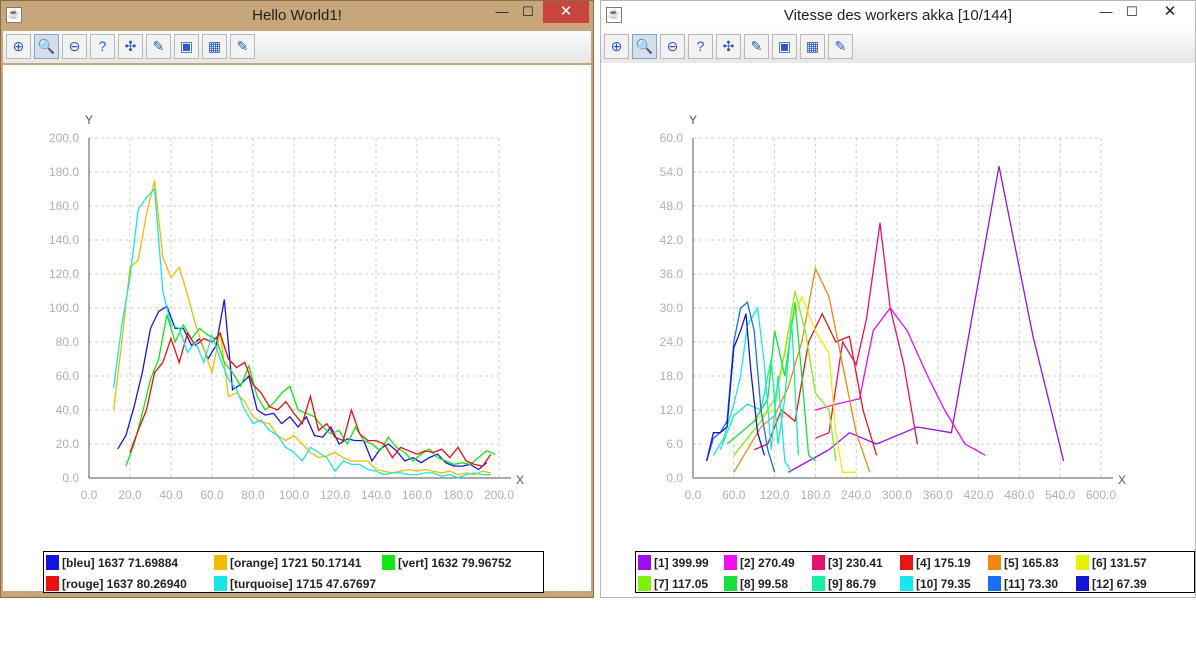 The image size is (1196, 648). Describe the element at coordinates (856, 495) in the screenshot. I see `x-tick-label: 240.0` at that location.